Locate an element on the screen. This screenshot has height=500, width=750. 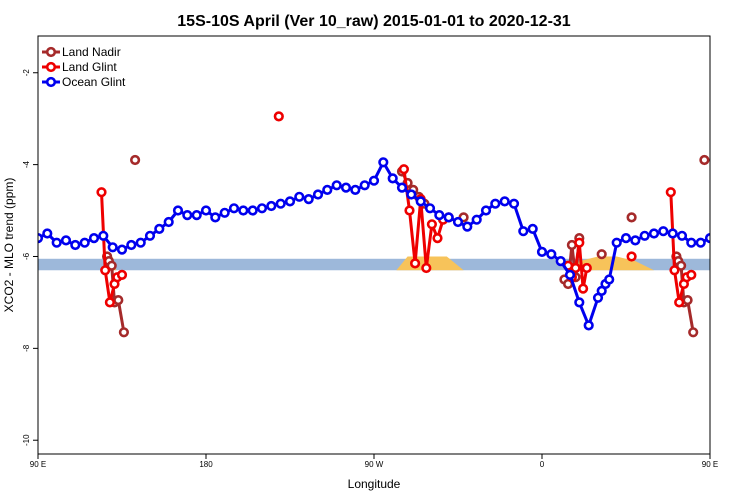
y-axis-label: XCO2 - MLO trend (ppm) is located at coordinates (9, 245).